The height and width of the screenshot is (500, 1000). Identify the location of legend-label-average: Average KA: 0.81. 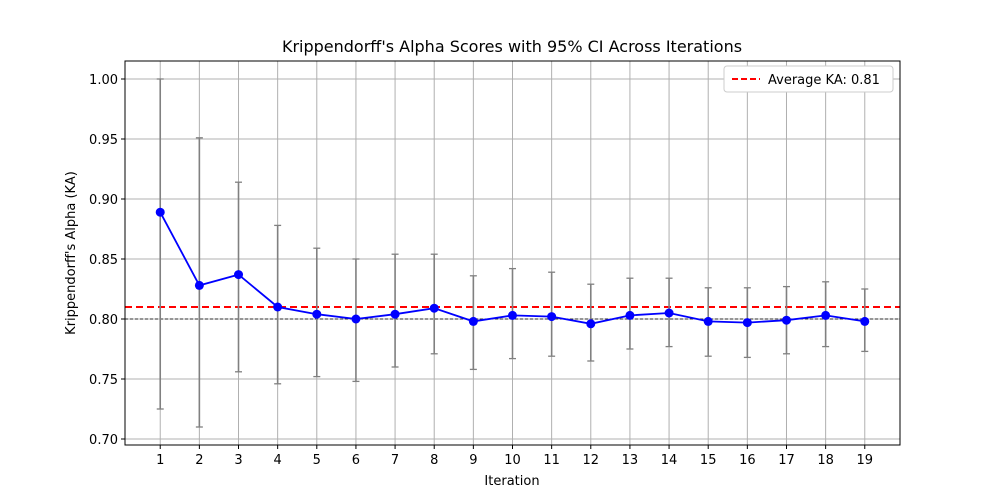
(824, 80).